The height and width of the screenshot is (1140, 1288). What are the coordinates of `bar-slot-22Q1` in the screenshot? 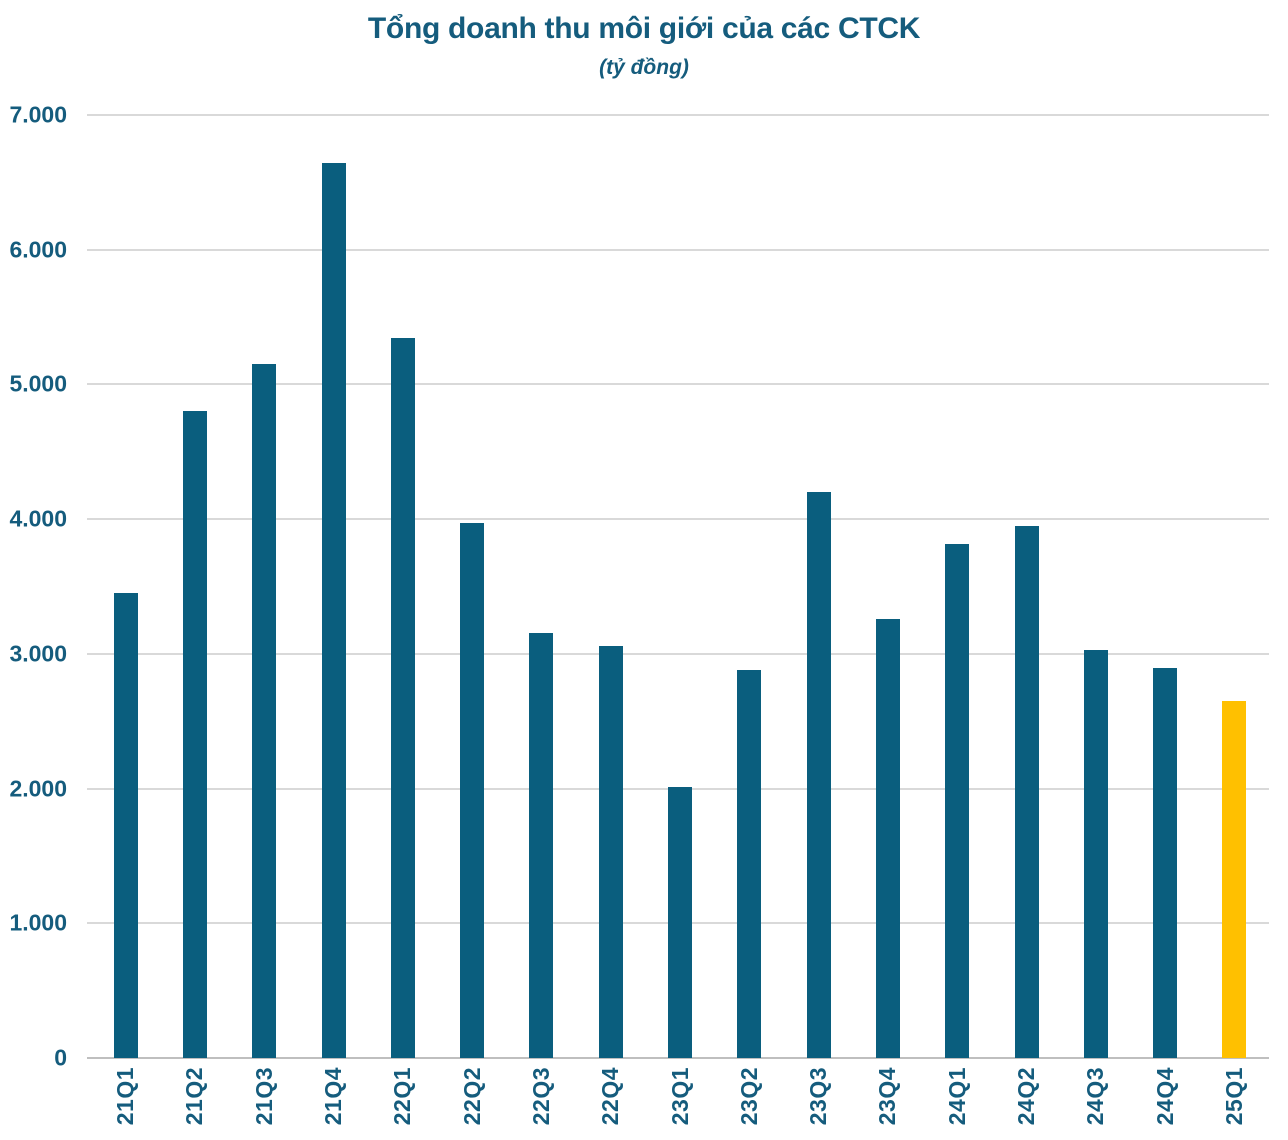 It's located at (402, 586).